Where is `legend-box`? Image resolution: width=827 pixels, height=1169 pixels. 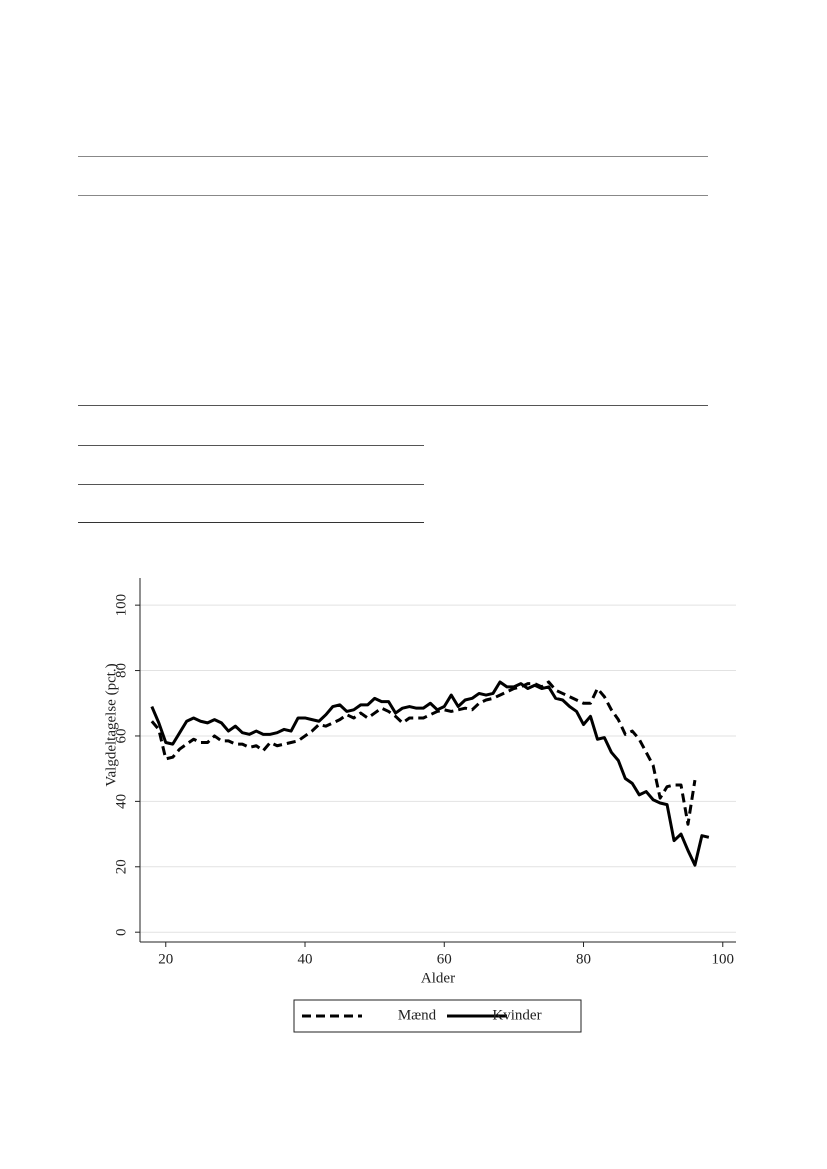 legend-box is located at coordinates (437, 1016).